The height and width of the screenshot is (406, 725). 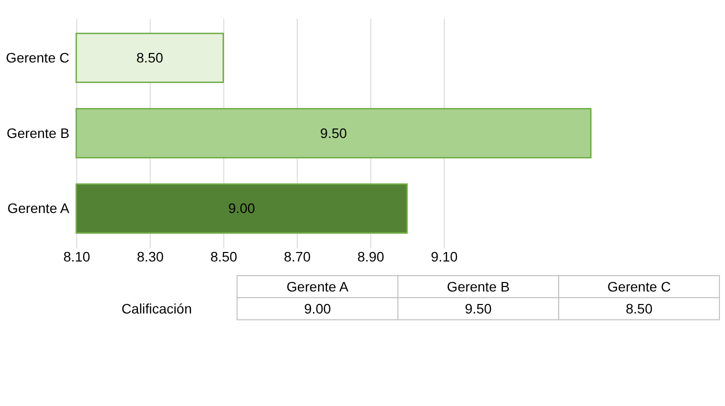 I want to click on text: Calificación, so click(x=156, y=308).